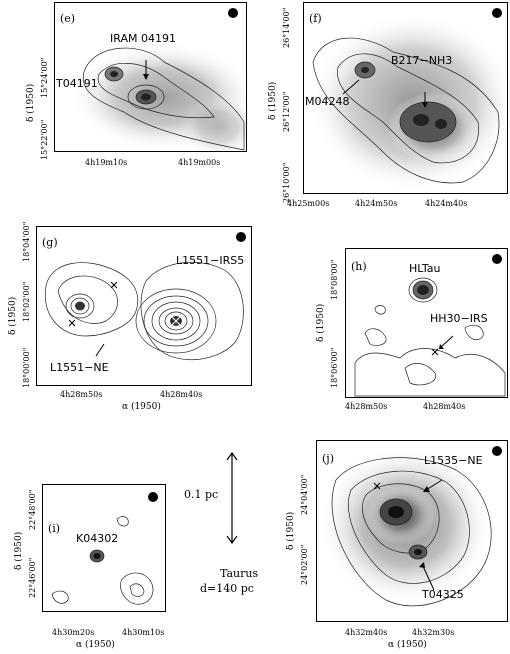 This screenshot has height=654, width=510. Describe the element at coordinates (359, 266) in the screenshot. I see `panel-label-h: (h)` at that location.